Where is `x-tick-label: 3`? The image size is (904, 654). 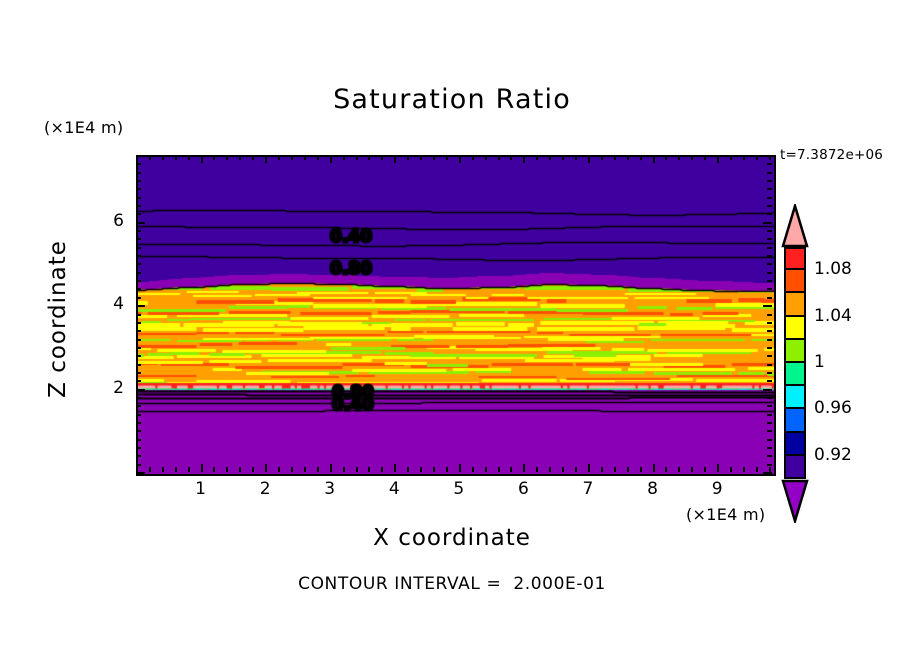 x-tick-label: 3 is located at coordinates (330, 489).